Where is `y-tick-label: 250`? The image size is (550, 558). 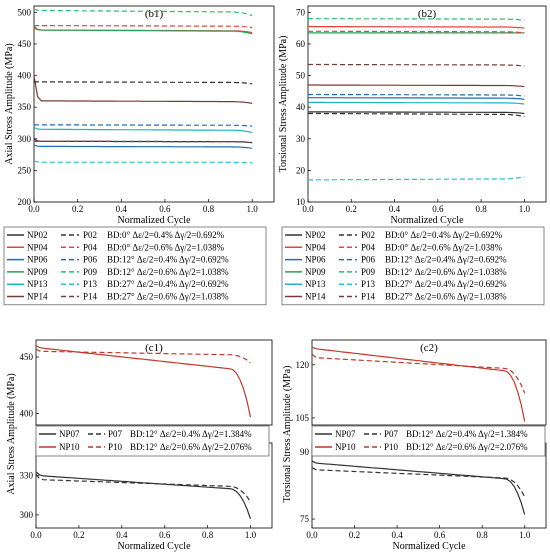 y-tick-label: 250 is located at coordinates (25, 170).